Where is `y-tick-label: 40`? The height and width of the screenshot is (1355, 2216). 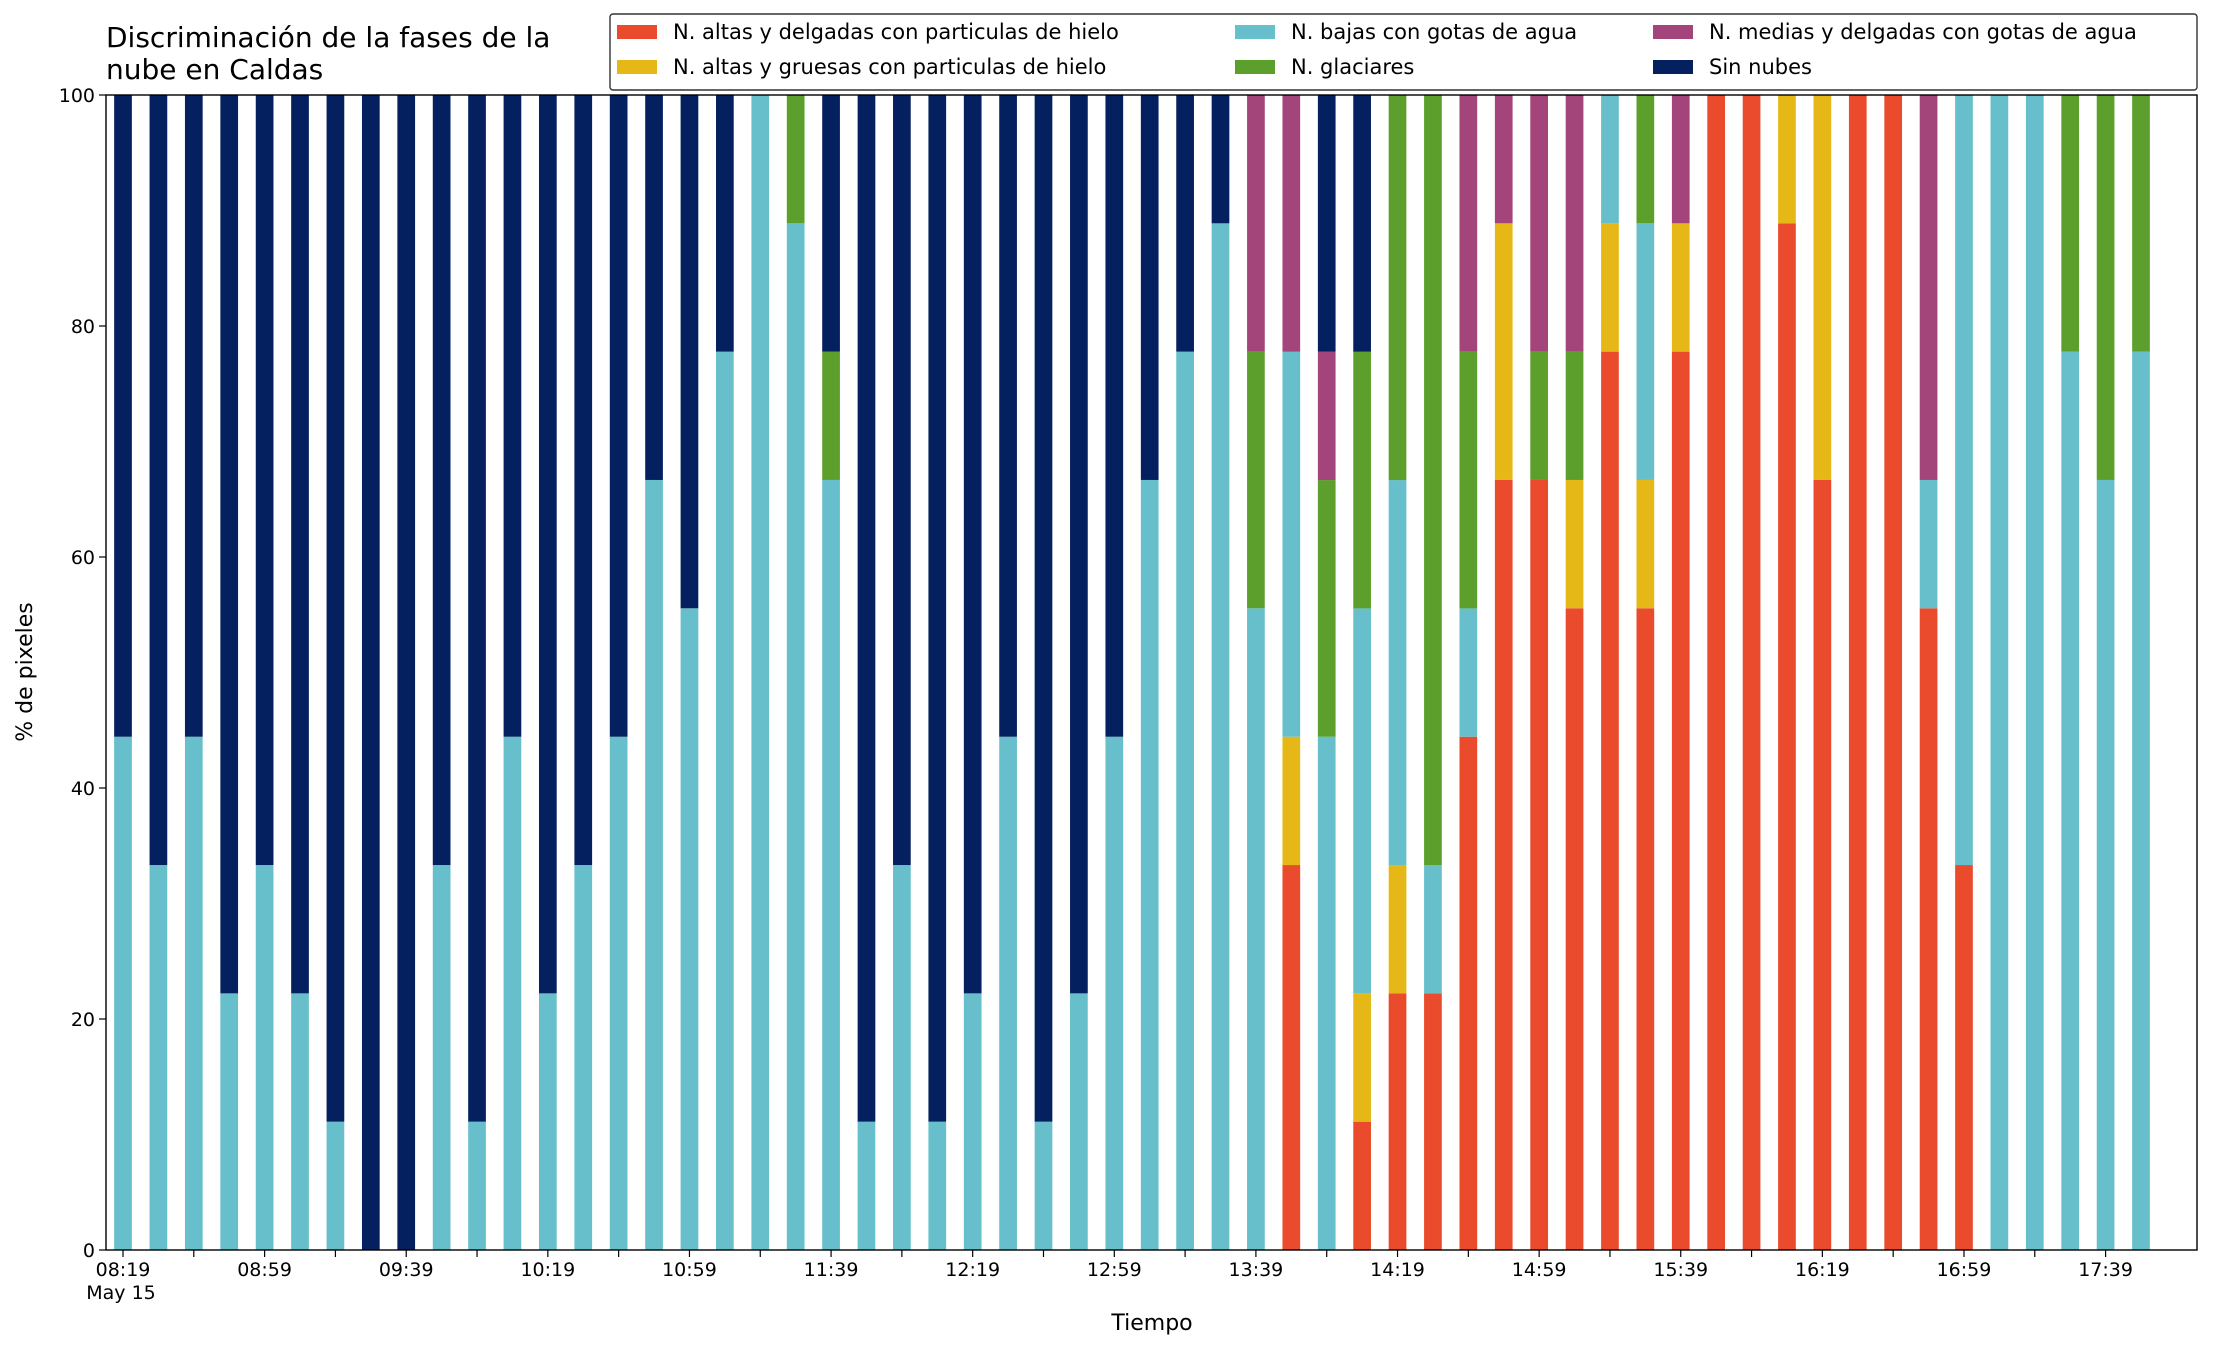 y-tick-label: 40 is located at coordinates (83, 789).